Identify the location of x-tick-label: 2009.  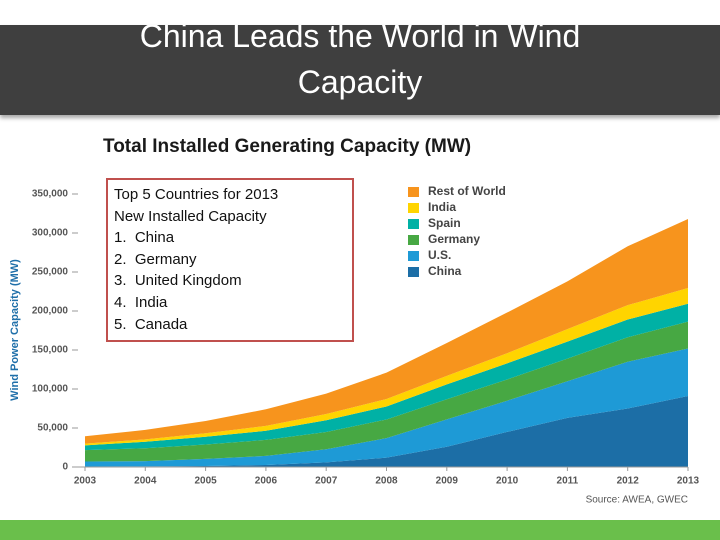
(447, 481).